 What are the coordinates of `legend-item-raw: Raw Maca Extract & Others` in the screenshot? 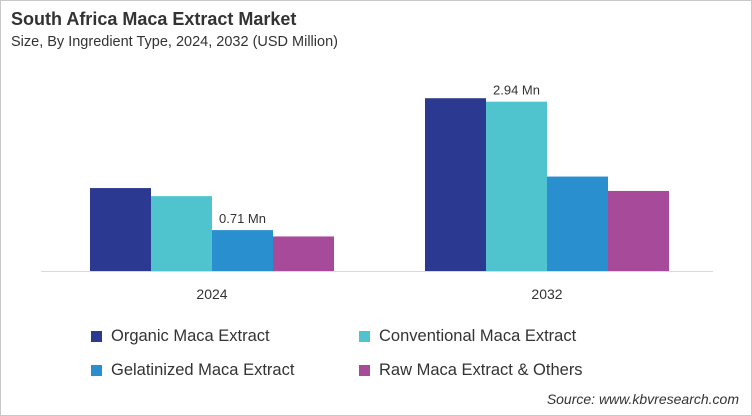 It's located at (471, 370).